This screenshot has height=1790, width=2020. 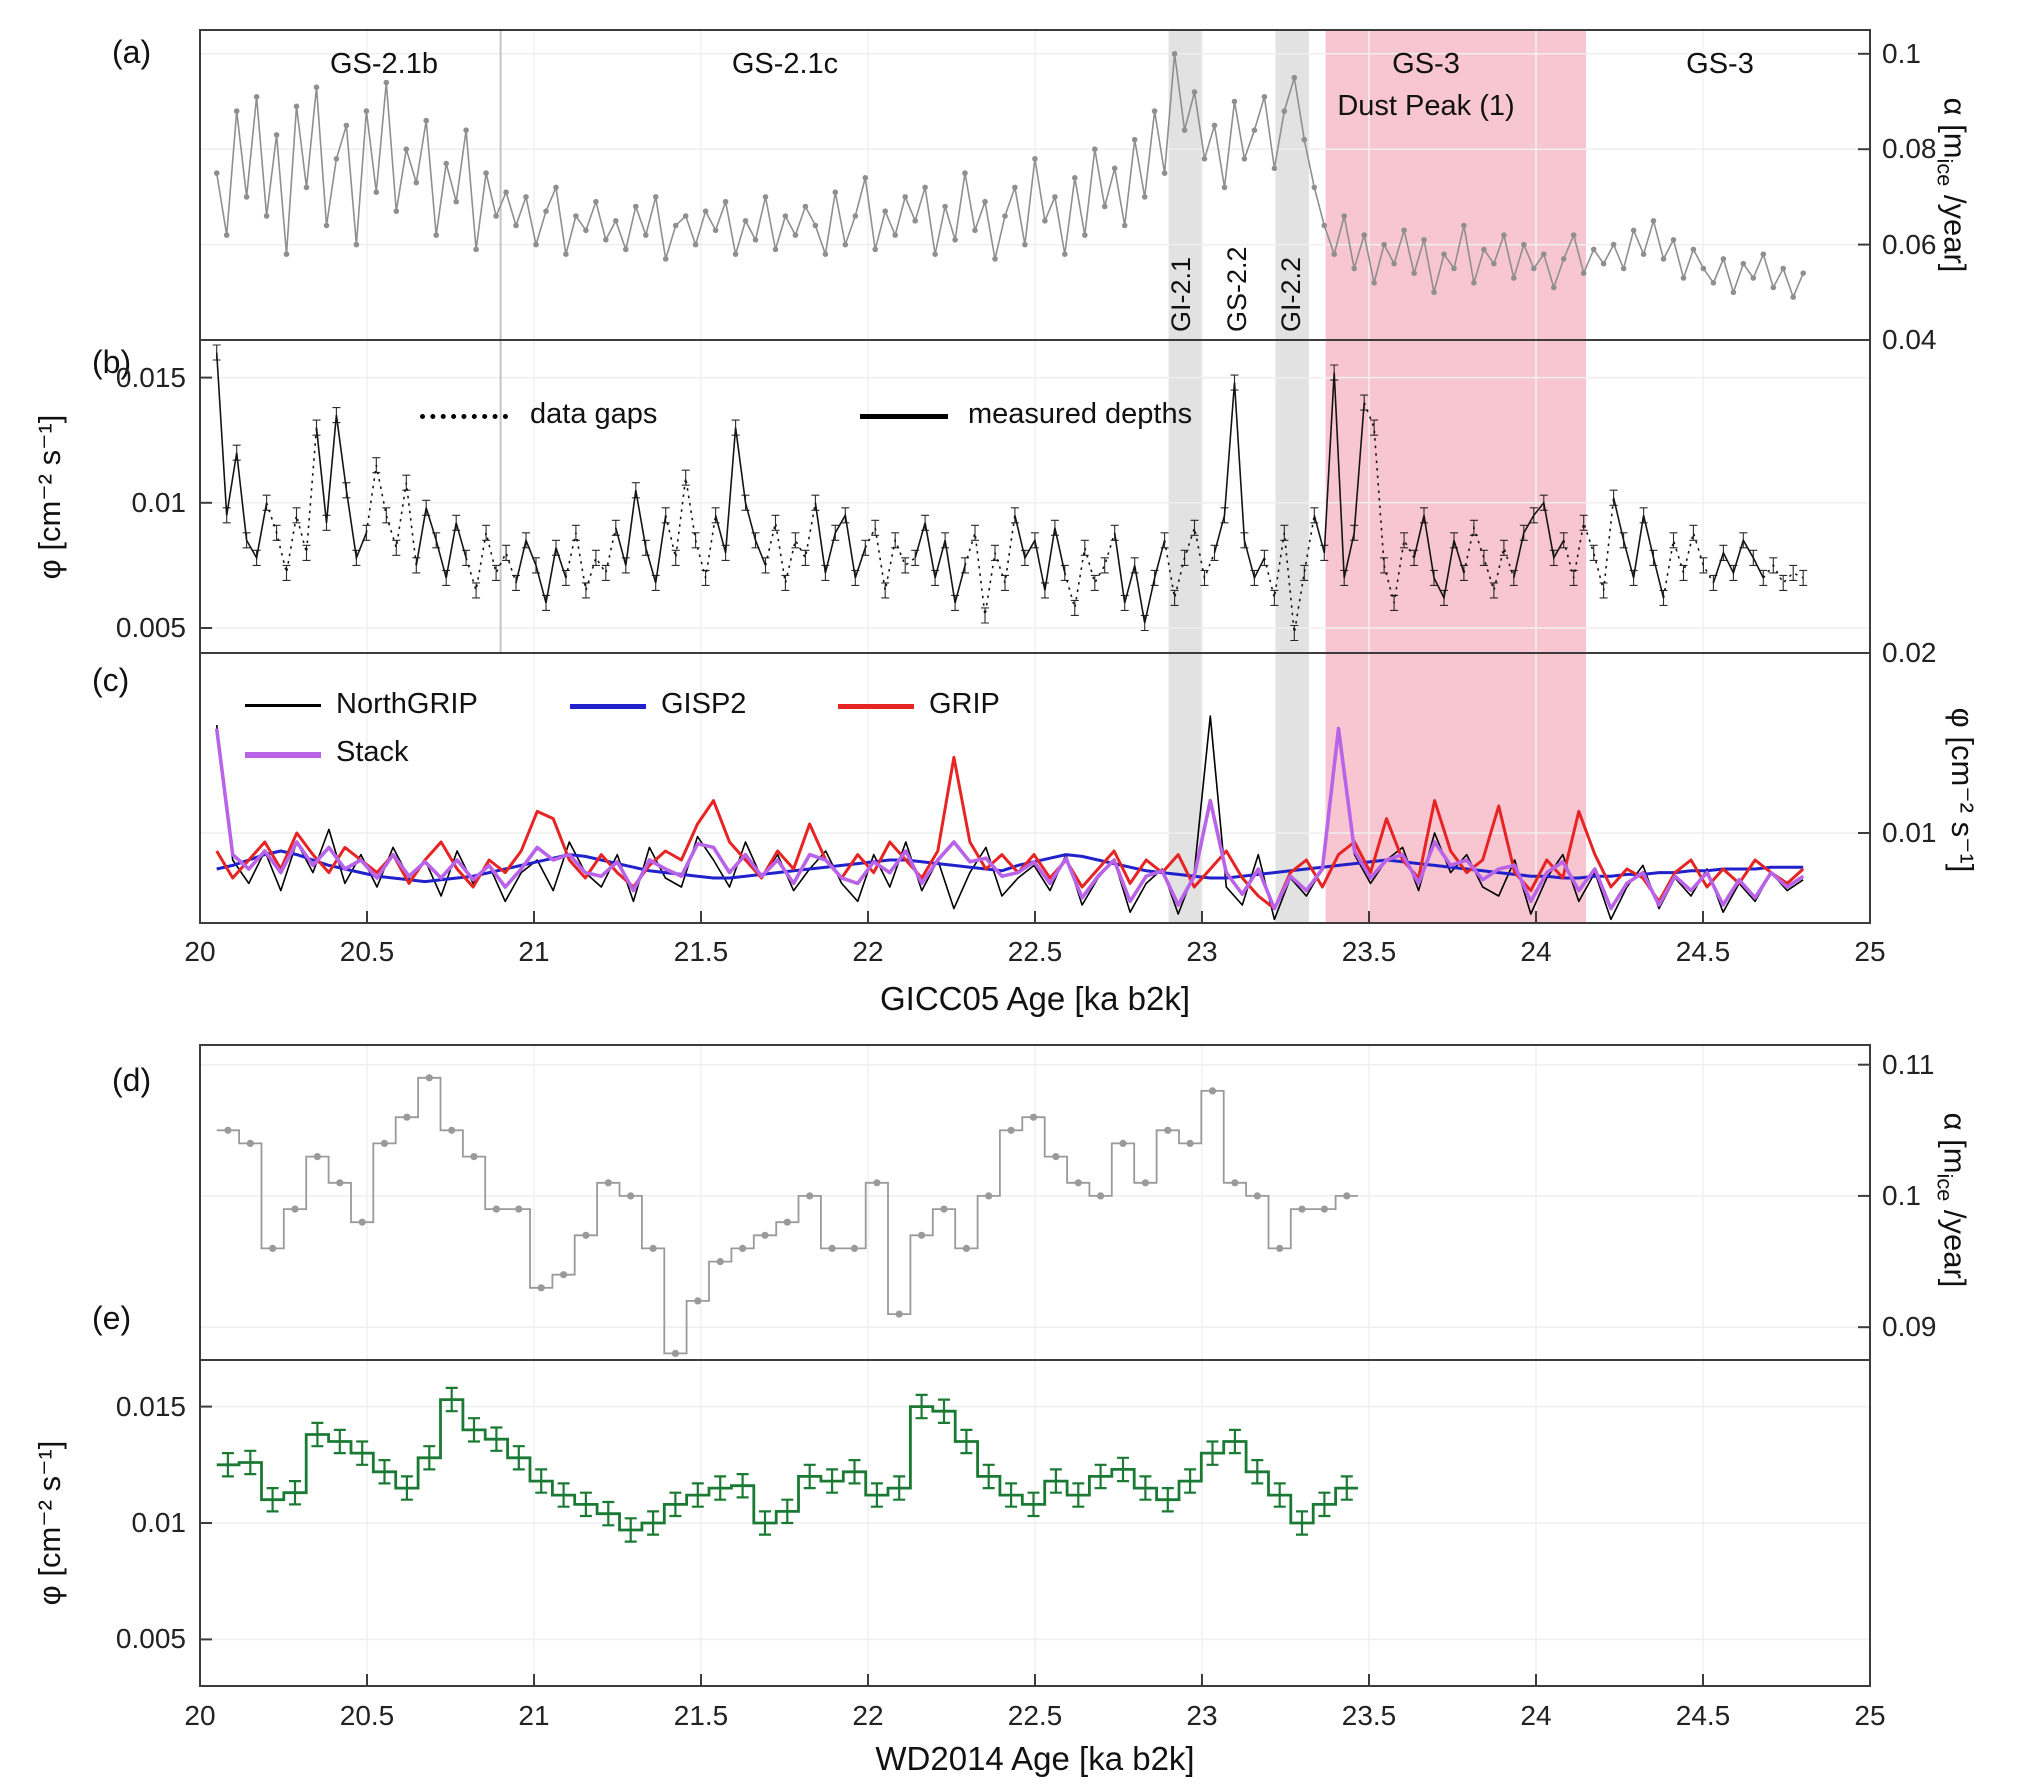 What do you see at coordinates (1035, 1758) in the screenshot?
I see `x-axis-label-wd2014: WD2014 Age [ka b2k]` at bounding box center [1035, 1758].